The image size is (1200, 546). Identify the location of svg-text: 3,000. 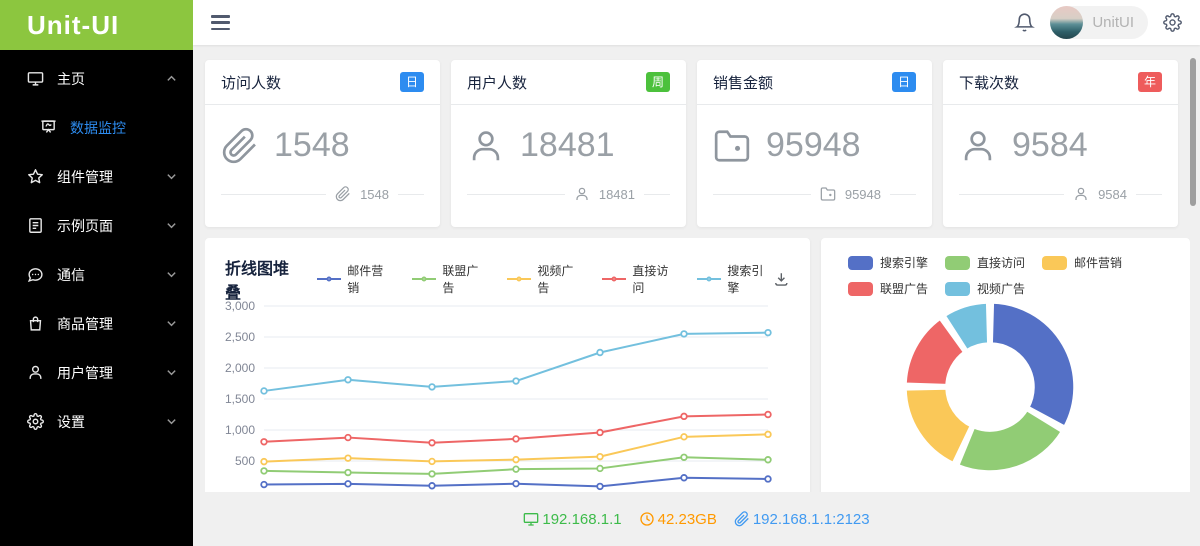
(240, 306).